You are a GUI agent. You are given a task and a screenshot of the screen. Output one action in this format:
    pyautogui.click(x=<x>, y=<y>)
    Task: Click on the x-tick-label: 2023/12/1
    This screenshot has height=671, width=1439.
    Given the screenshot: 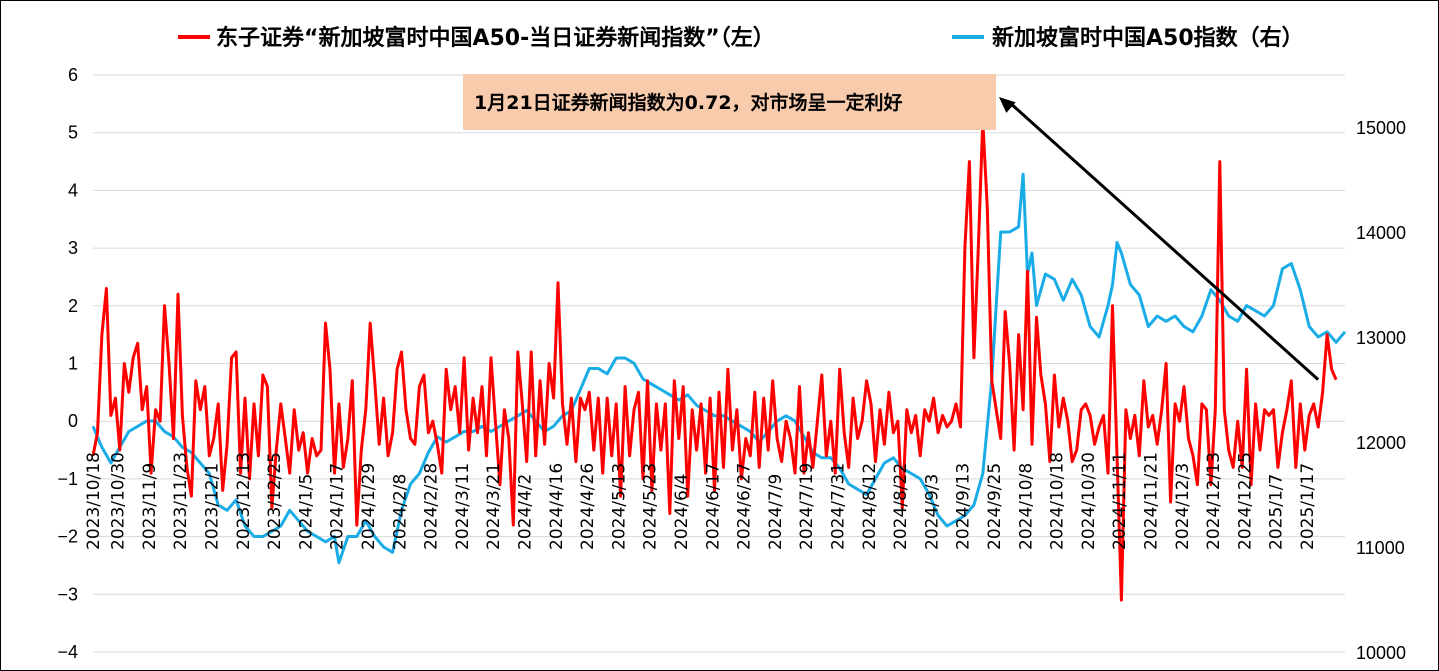 What is the action you would take?
    pyautogui.click(x=212, y=506)
    